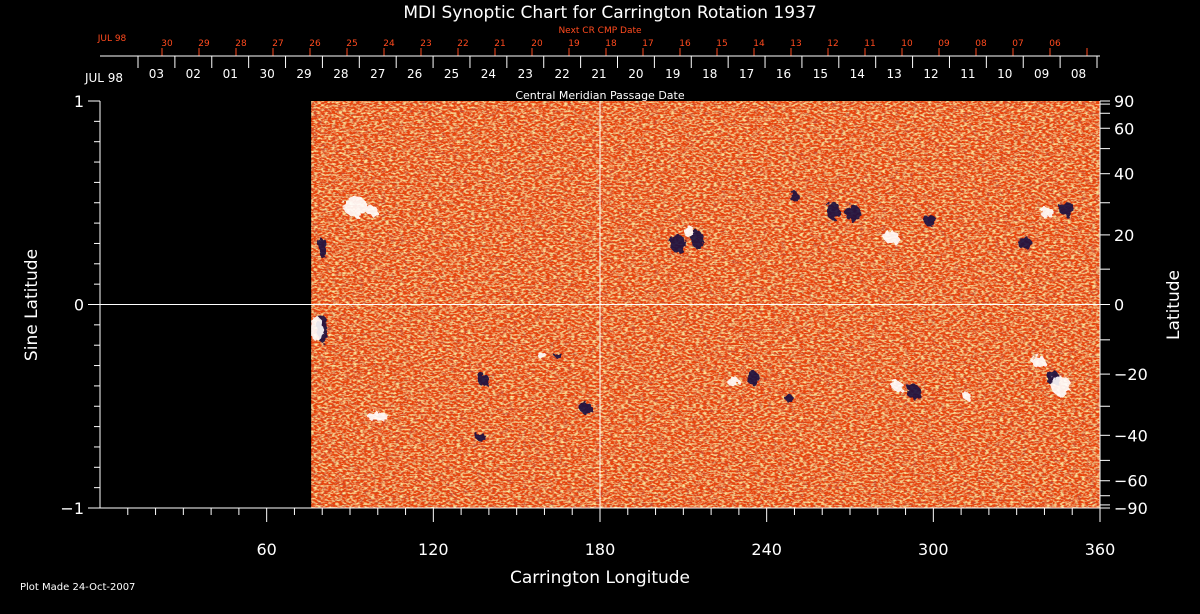 The width and height of the screenshot is (1200, 614). What do you see at coordinates (562, 74) in the screenshot?
I see `top-axis-date: 22` at bounding box center [562, 74].